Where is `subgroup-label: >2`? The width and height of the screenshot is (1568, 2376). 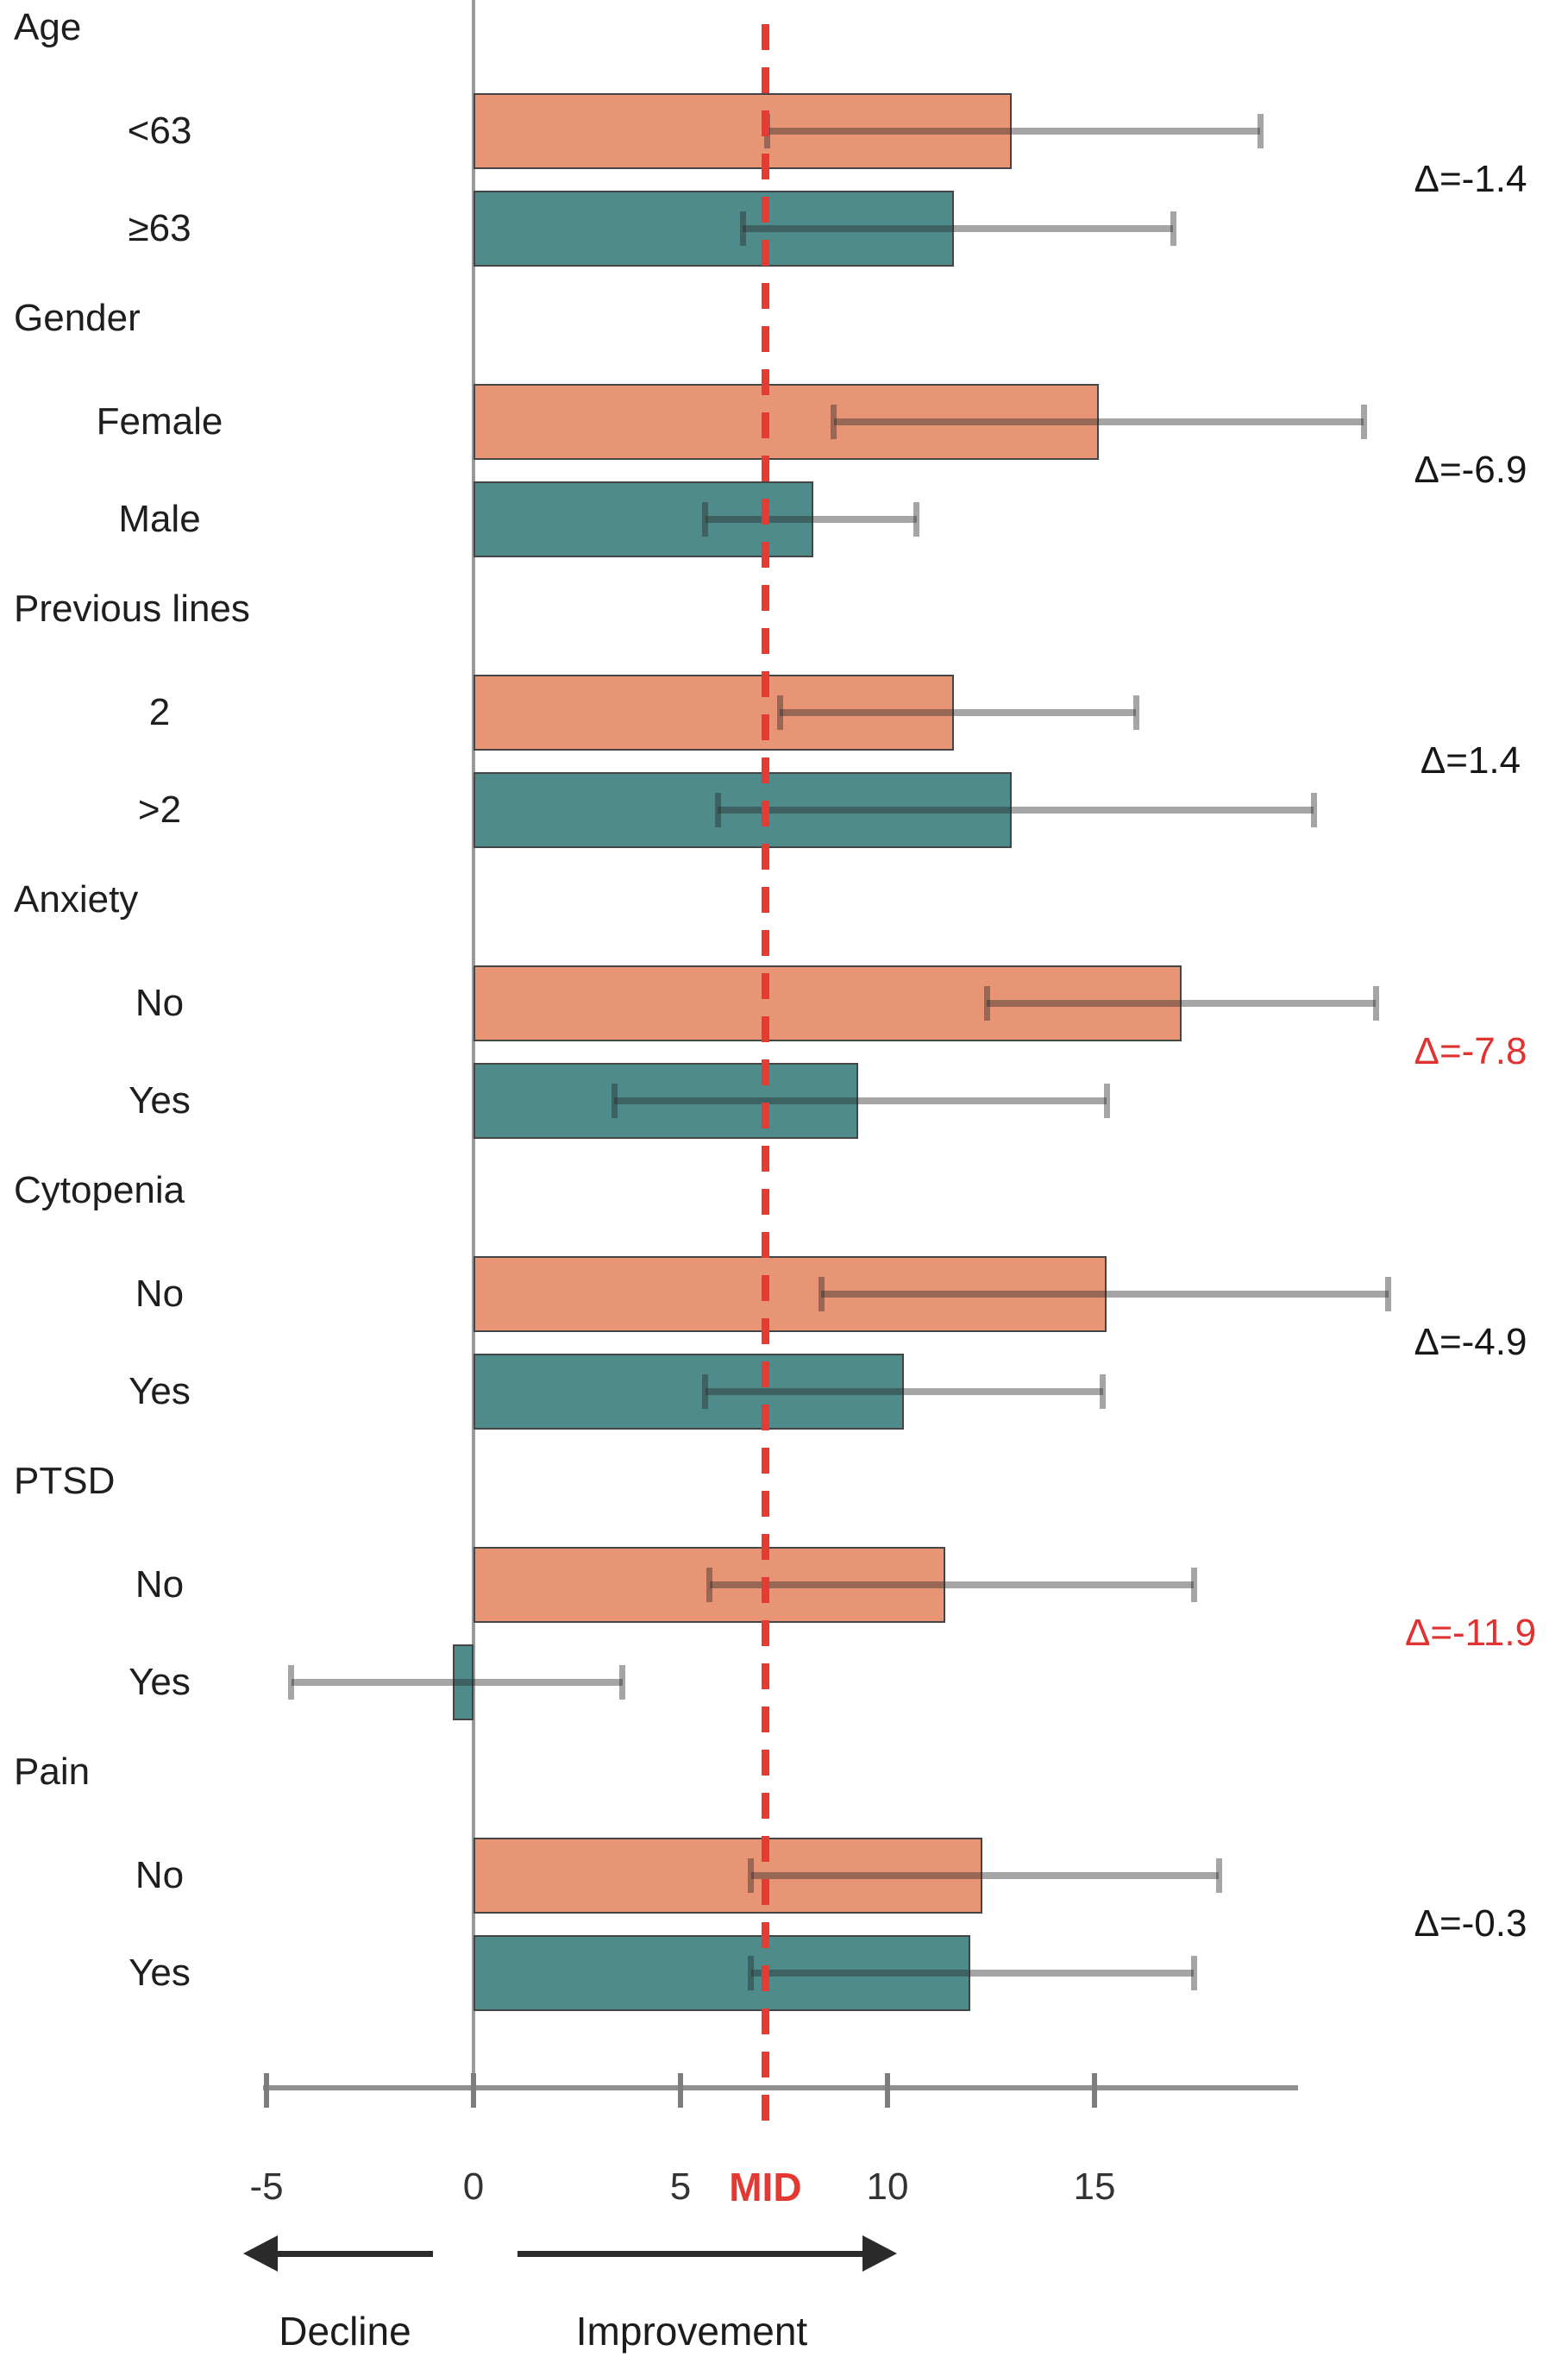 subgroup-label: >2 is located at coordinates (159, 810).